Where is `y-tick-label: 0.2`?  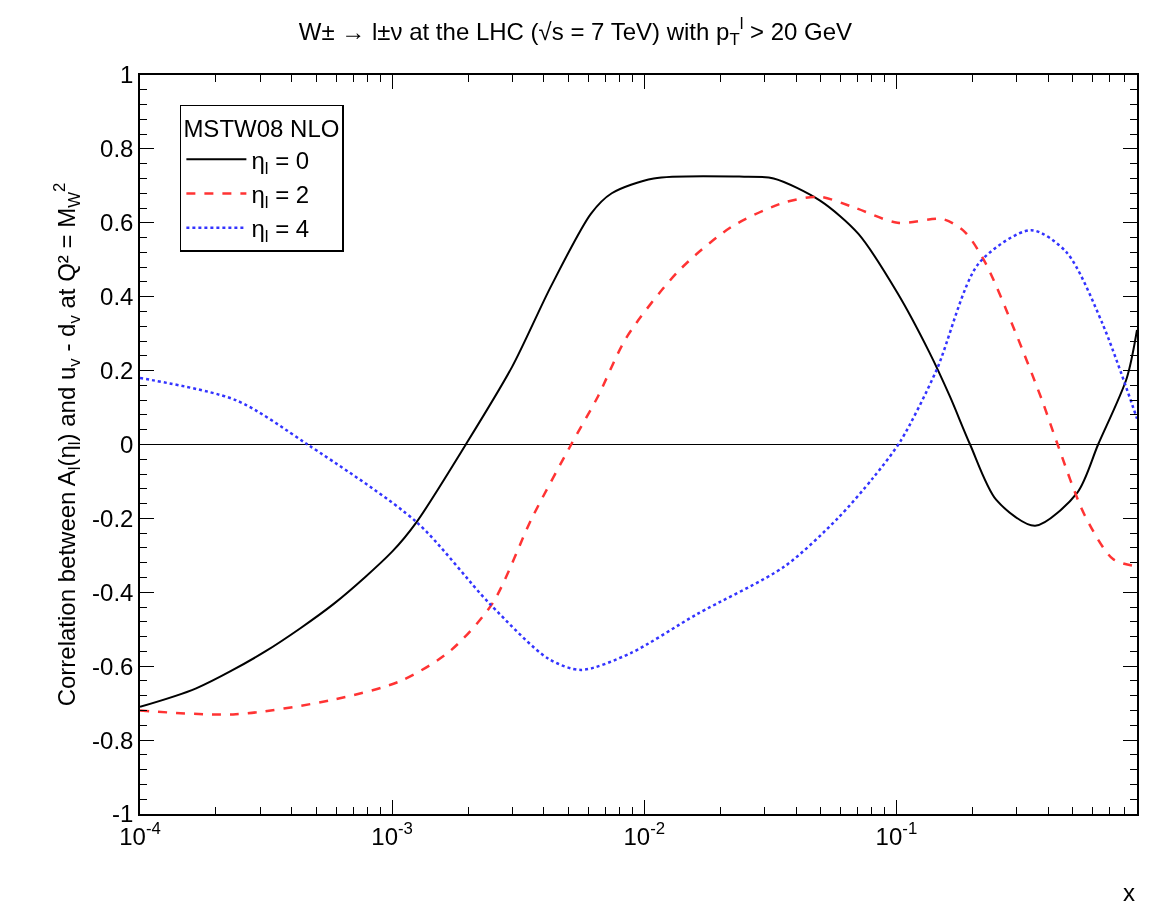
y-tick-label: 0.2 is located at coordinates (117, 370).